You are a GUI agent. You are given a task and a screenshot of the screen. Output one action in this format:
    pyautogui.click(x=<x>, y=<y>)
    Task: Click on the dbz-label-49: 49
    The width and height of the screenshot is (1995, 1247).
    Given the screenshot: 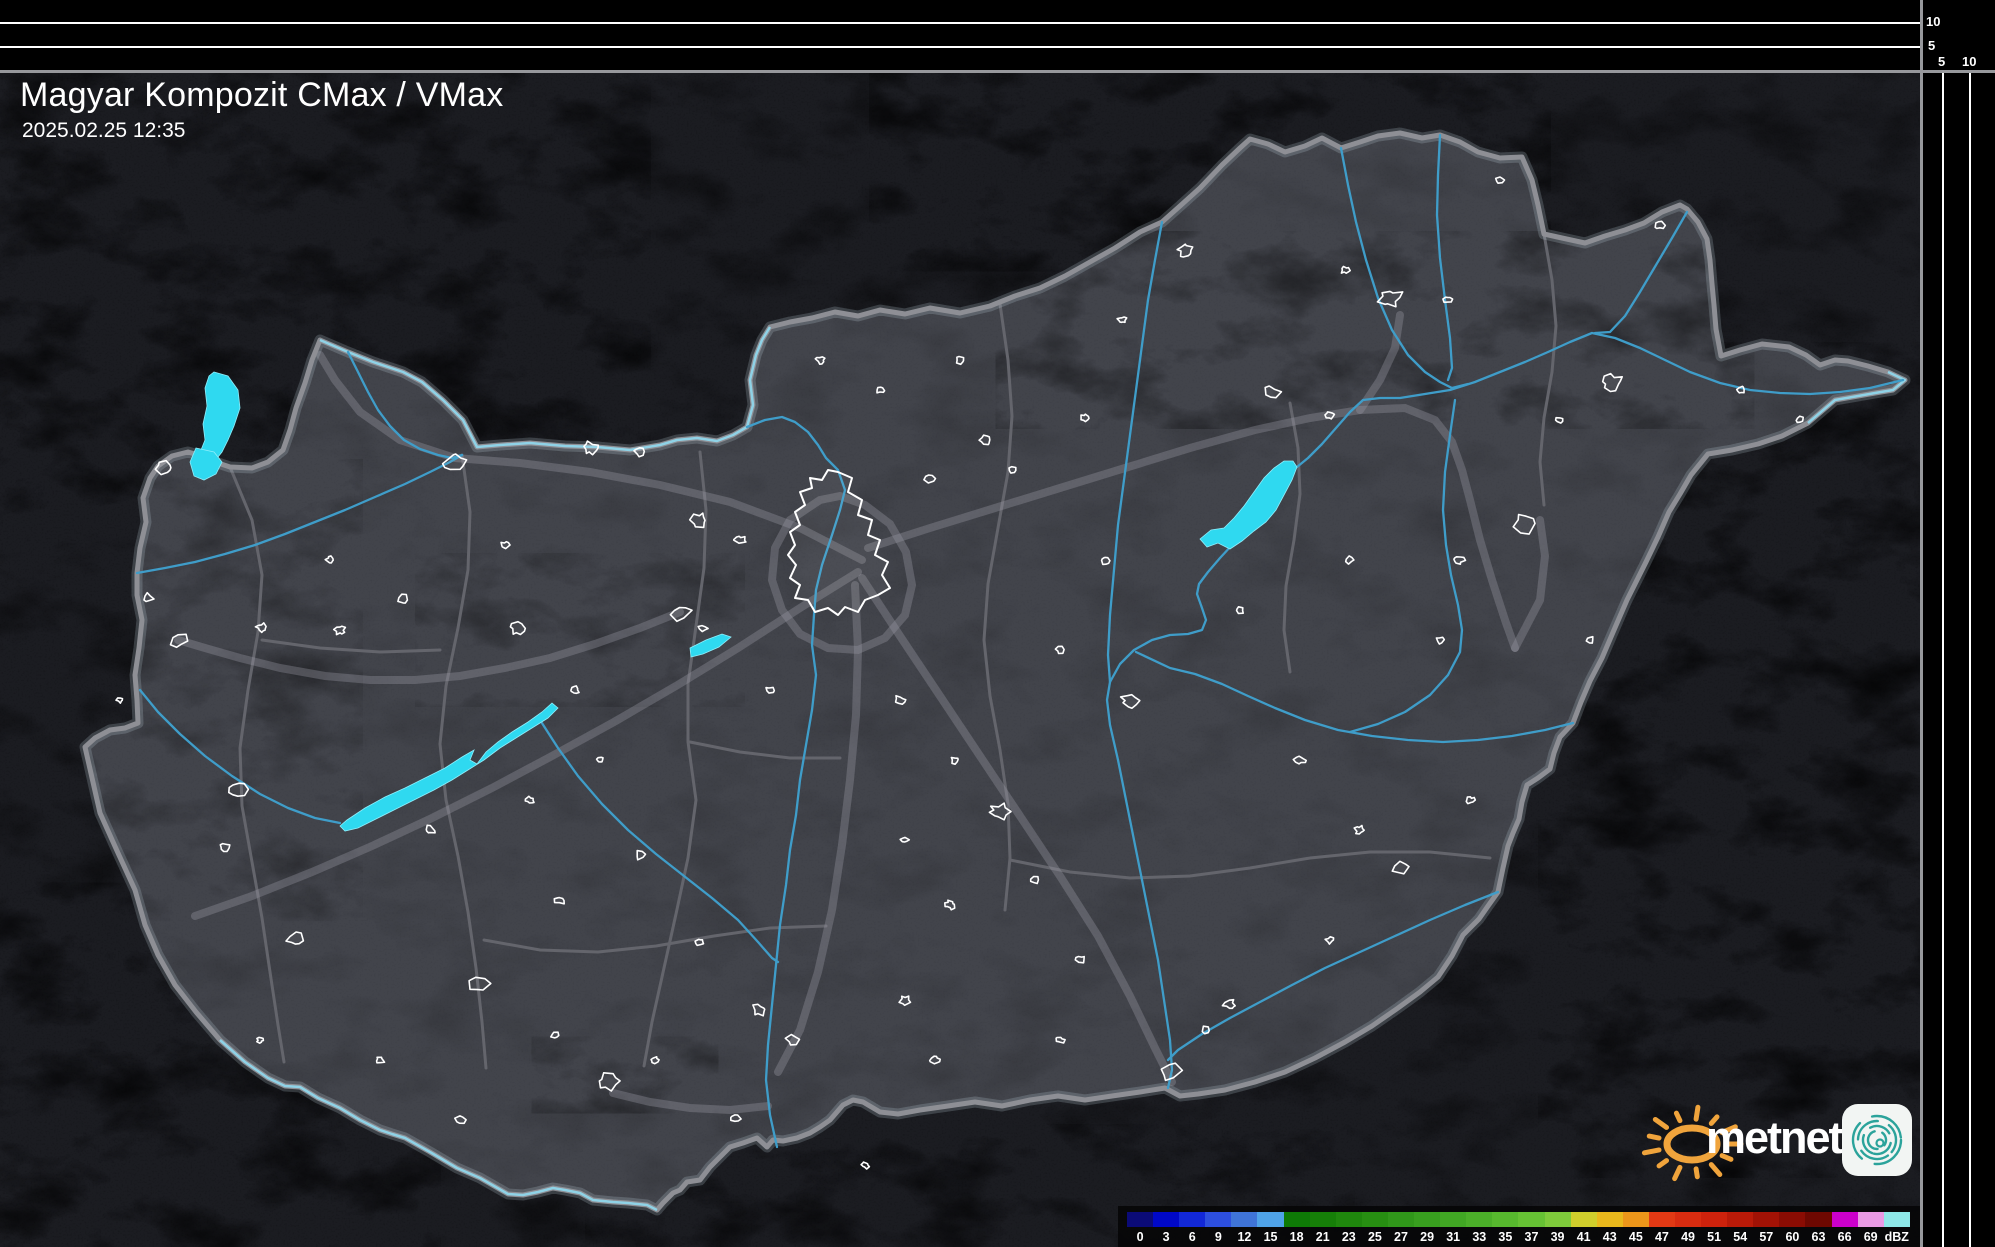 What is the action you would take?
    pyautogui.click(x=1688, y=1237)
    